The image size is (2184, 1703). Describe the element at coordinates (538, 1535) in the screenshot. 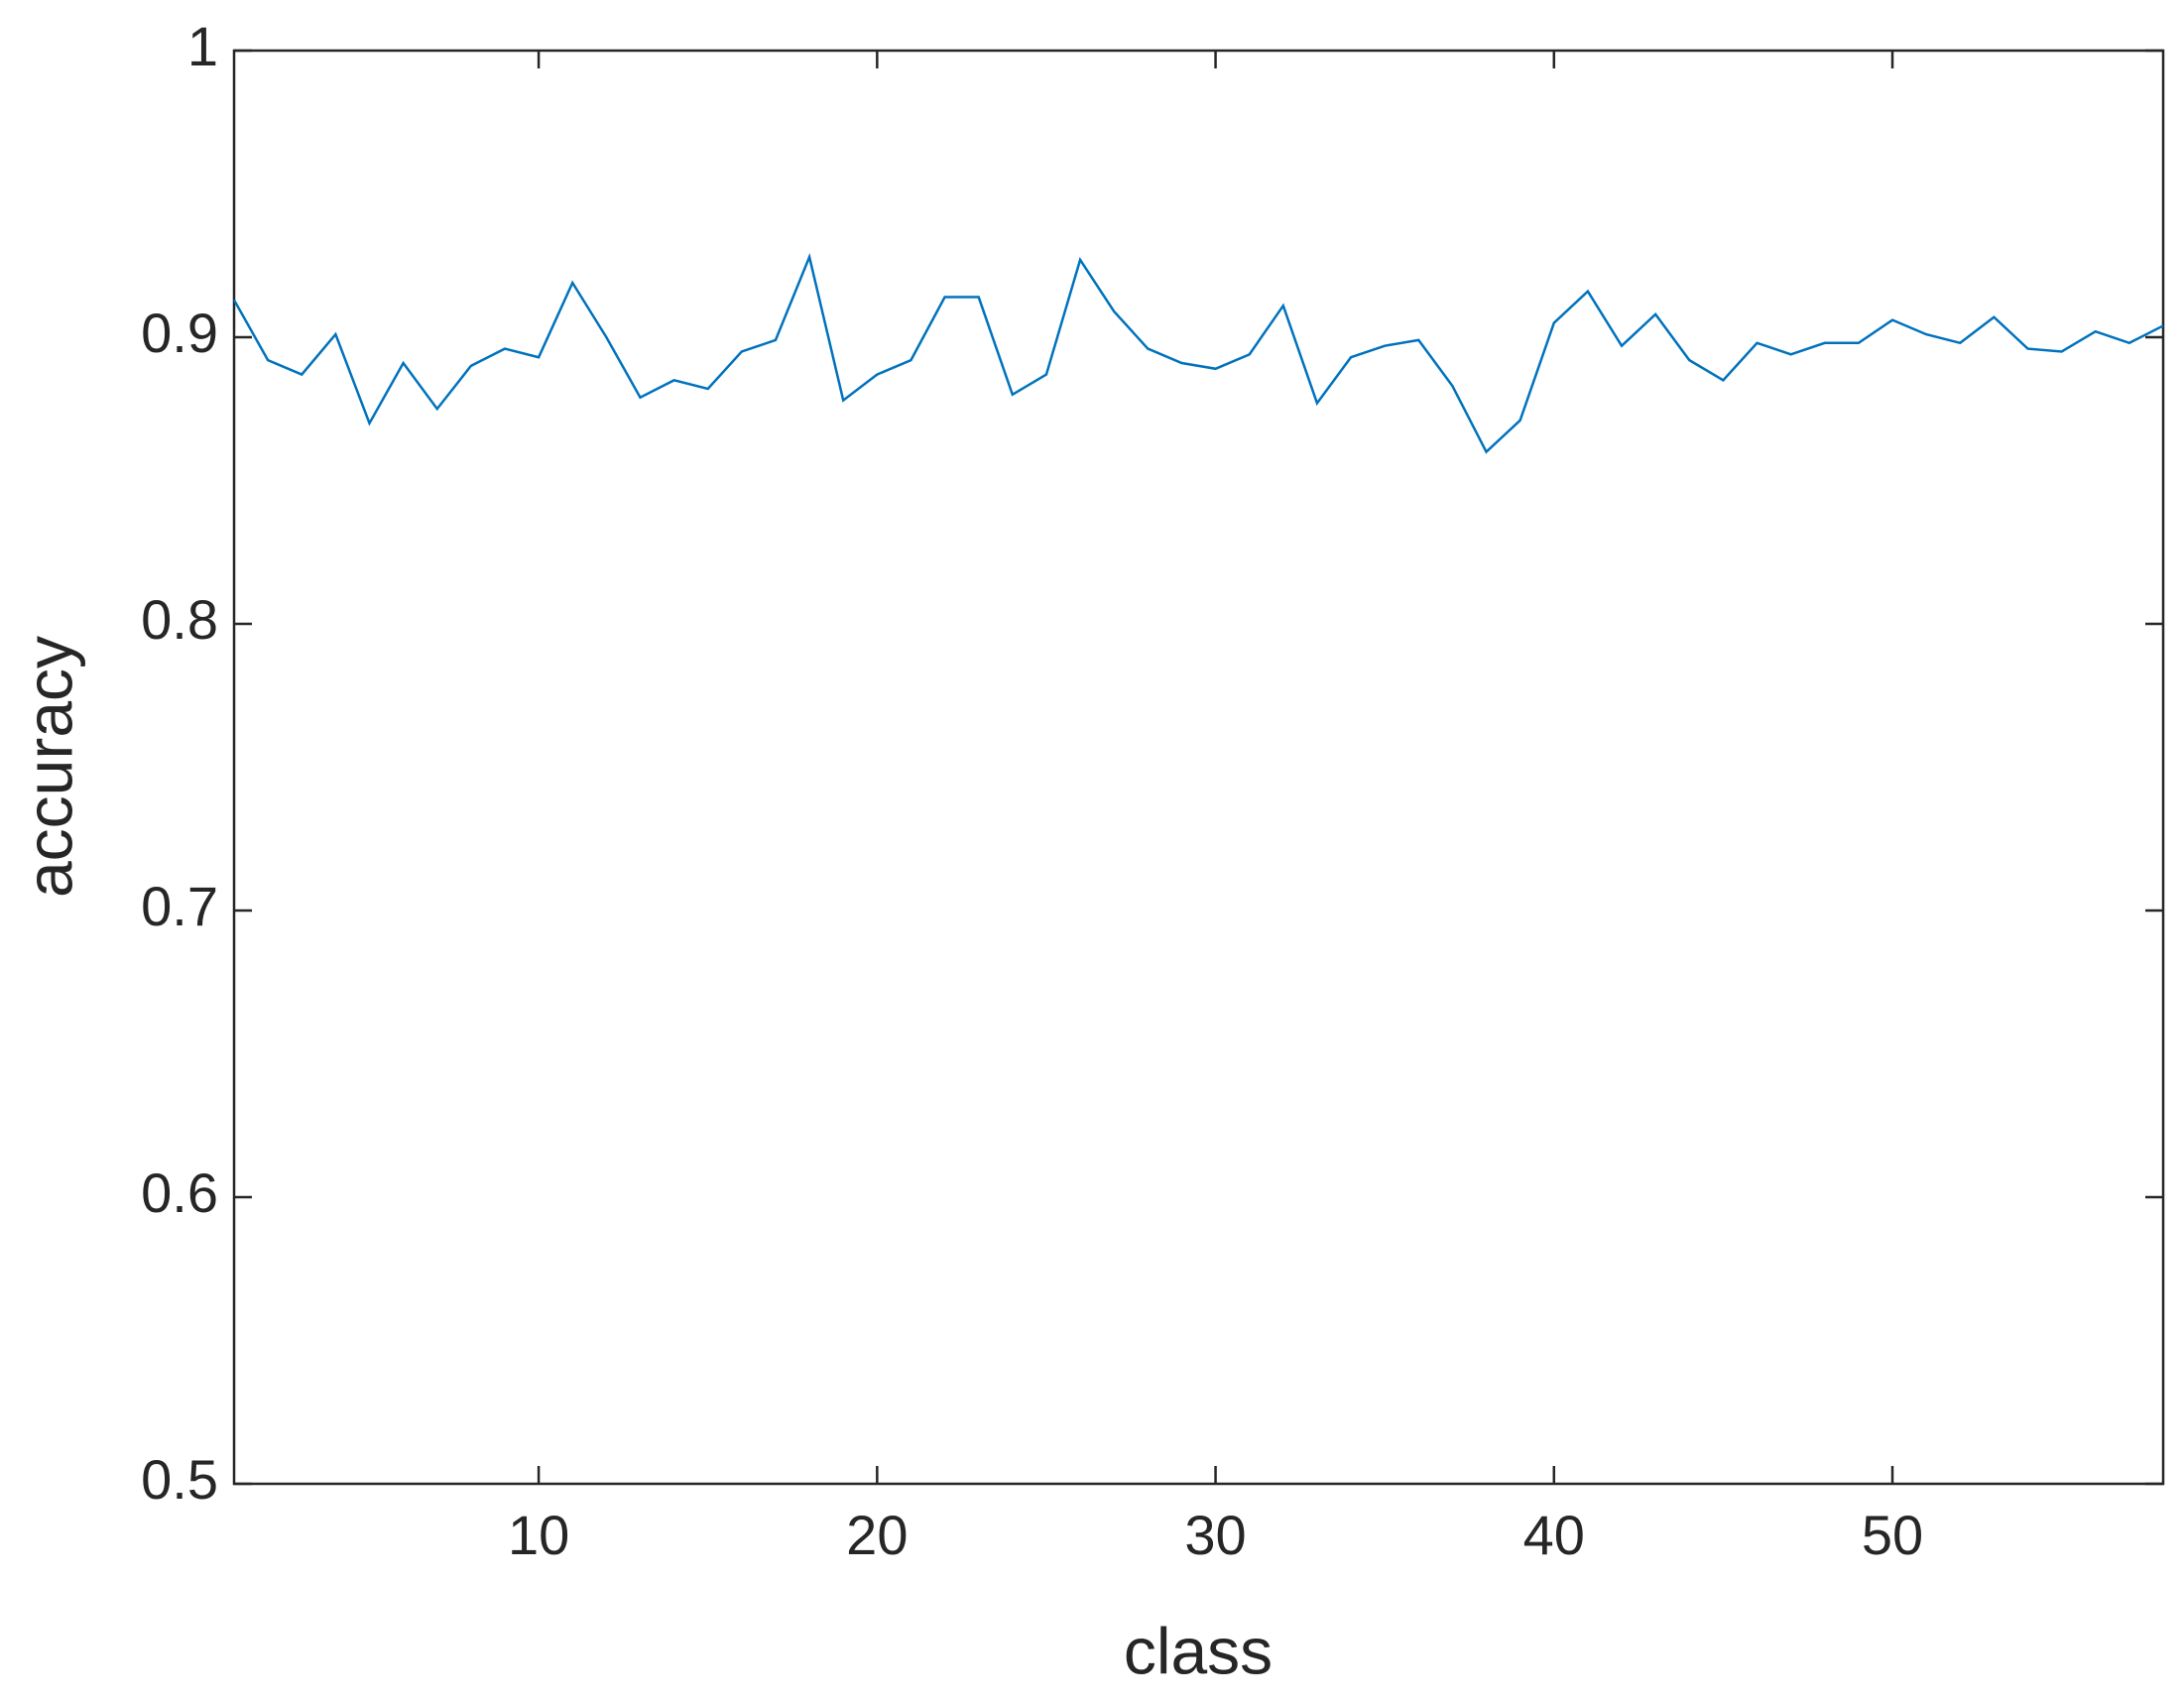

I see `x-tick-label: 10` at that location.